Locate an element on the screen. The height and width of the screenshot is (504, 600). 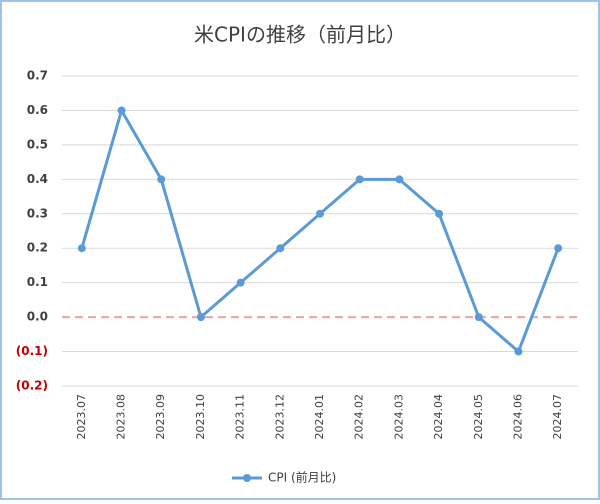
y-tick-label: 0.5 is located at coordinates (37, 144).